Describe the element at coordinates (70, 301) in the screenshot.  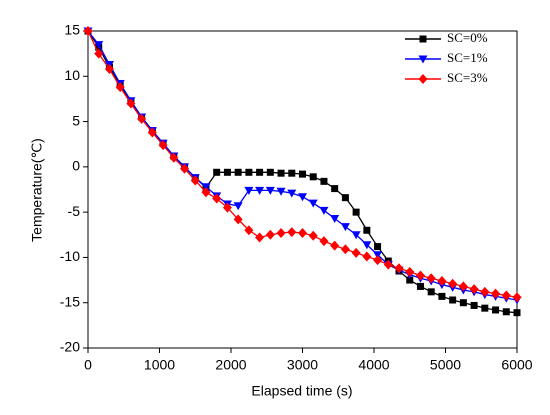
I see `y-tick-label: -15` at that location.